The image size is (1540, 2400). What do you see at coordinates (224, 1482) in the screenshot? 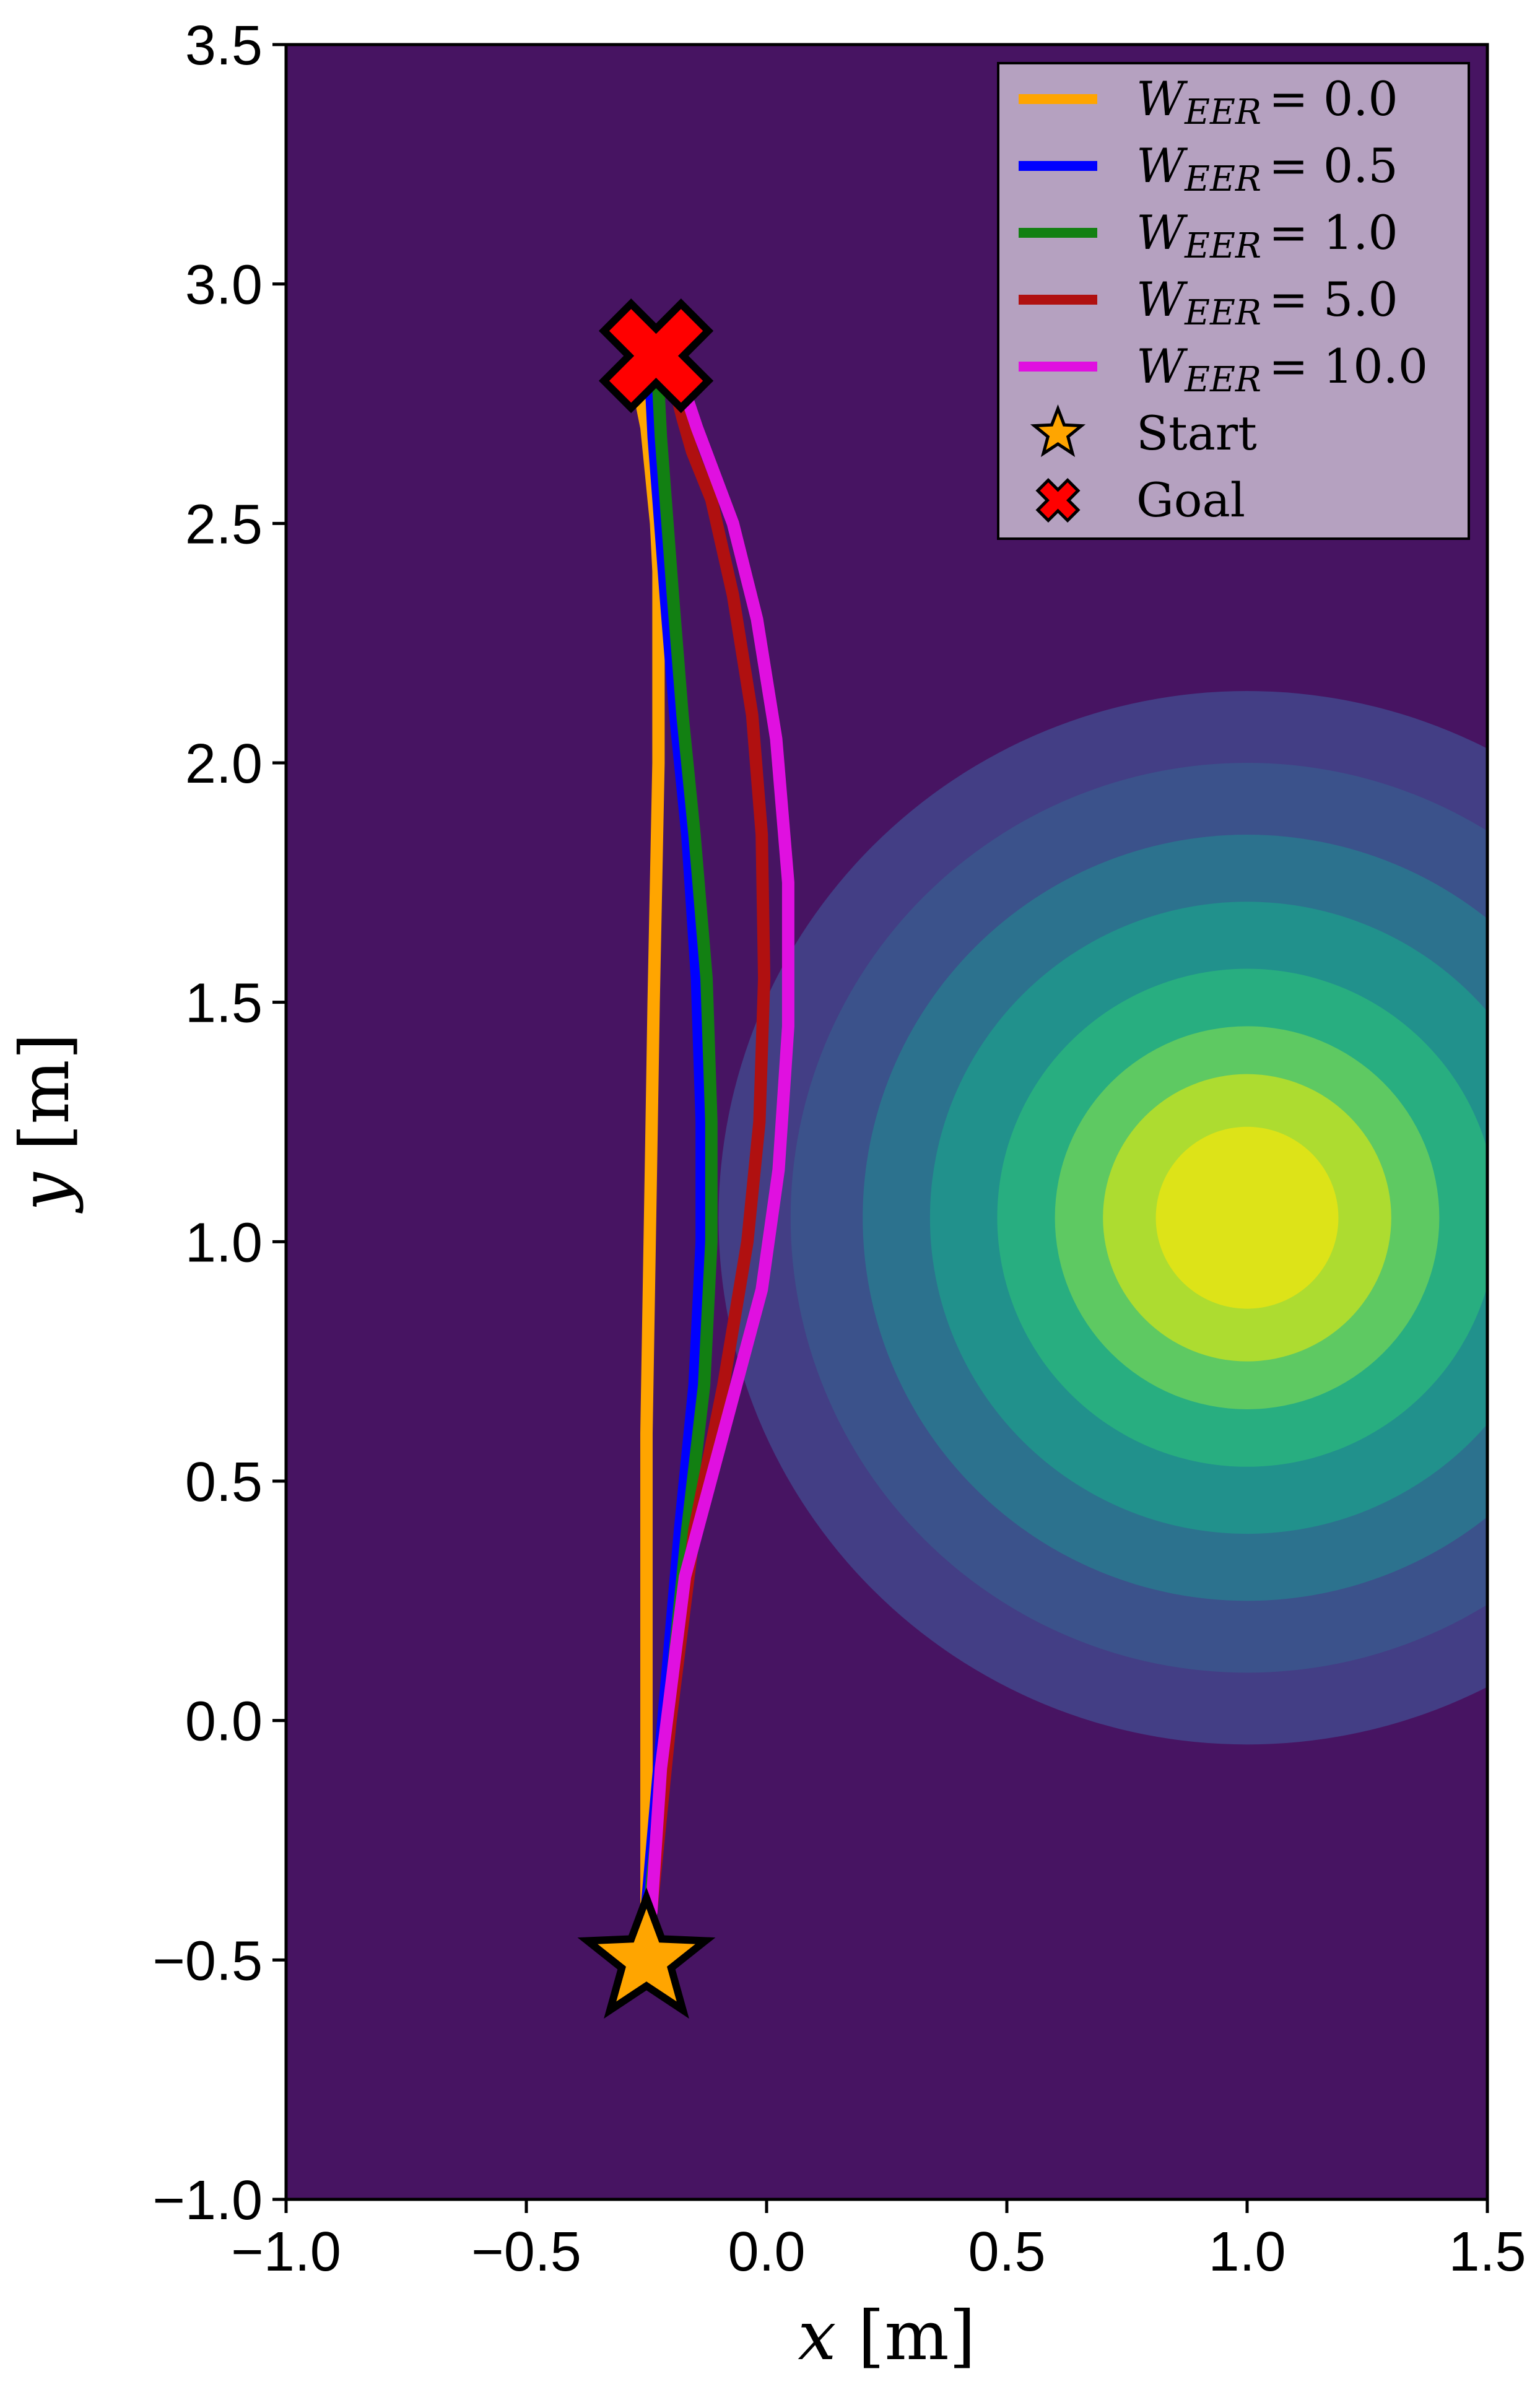
I see `y-tick-label: 0.5` at bounding box center [224, 1482].